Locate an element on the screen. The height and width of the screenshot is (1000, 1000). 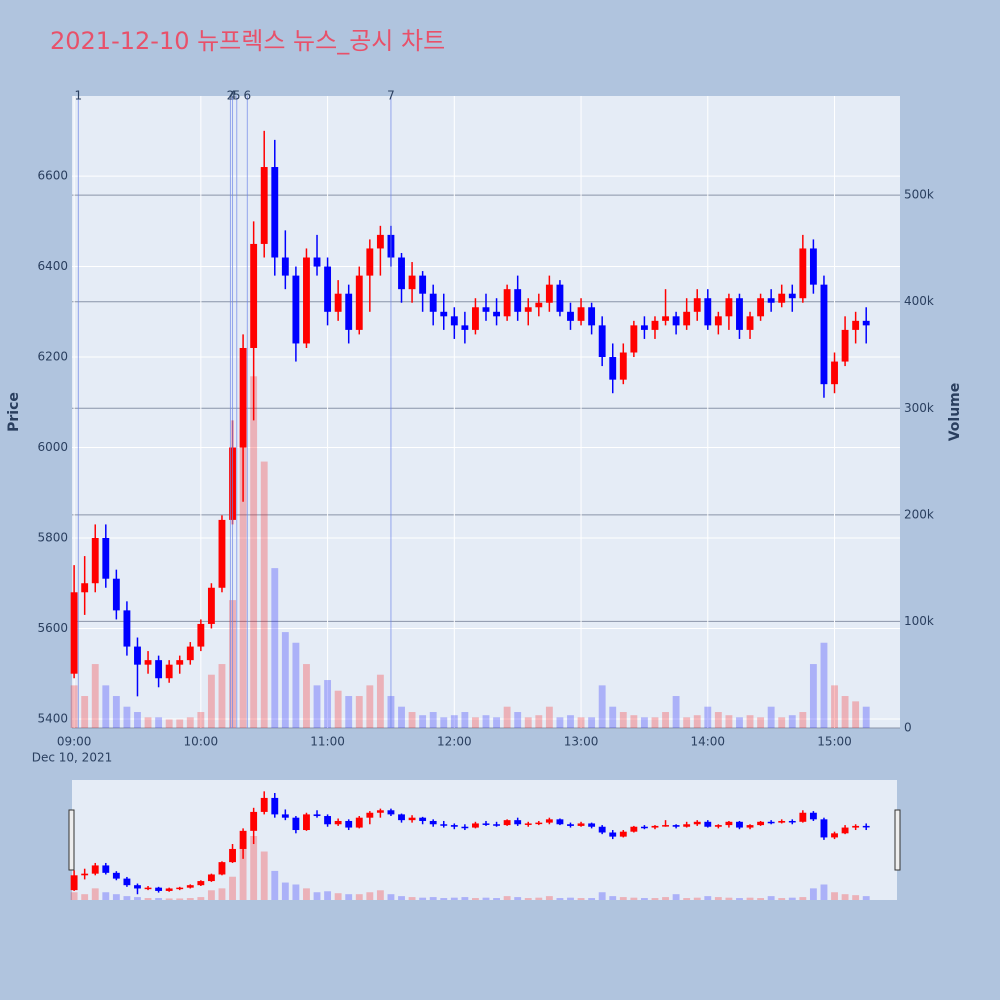
news-marker-label: 1 is located at coordinates (79, 96).